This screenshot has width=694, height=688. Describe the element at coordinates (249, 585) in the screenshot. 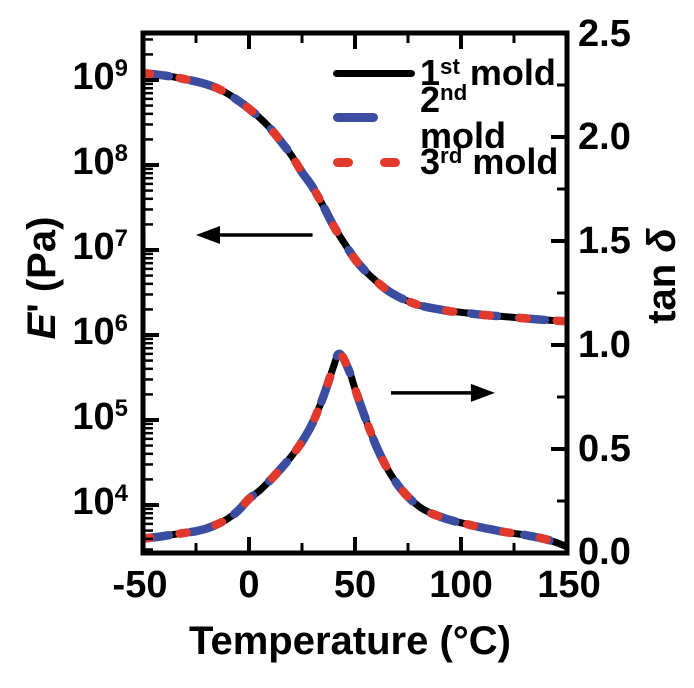

I see `x-tick-label: 0` at that location.